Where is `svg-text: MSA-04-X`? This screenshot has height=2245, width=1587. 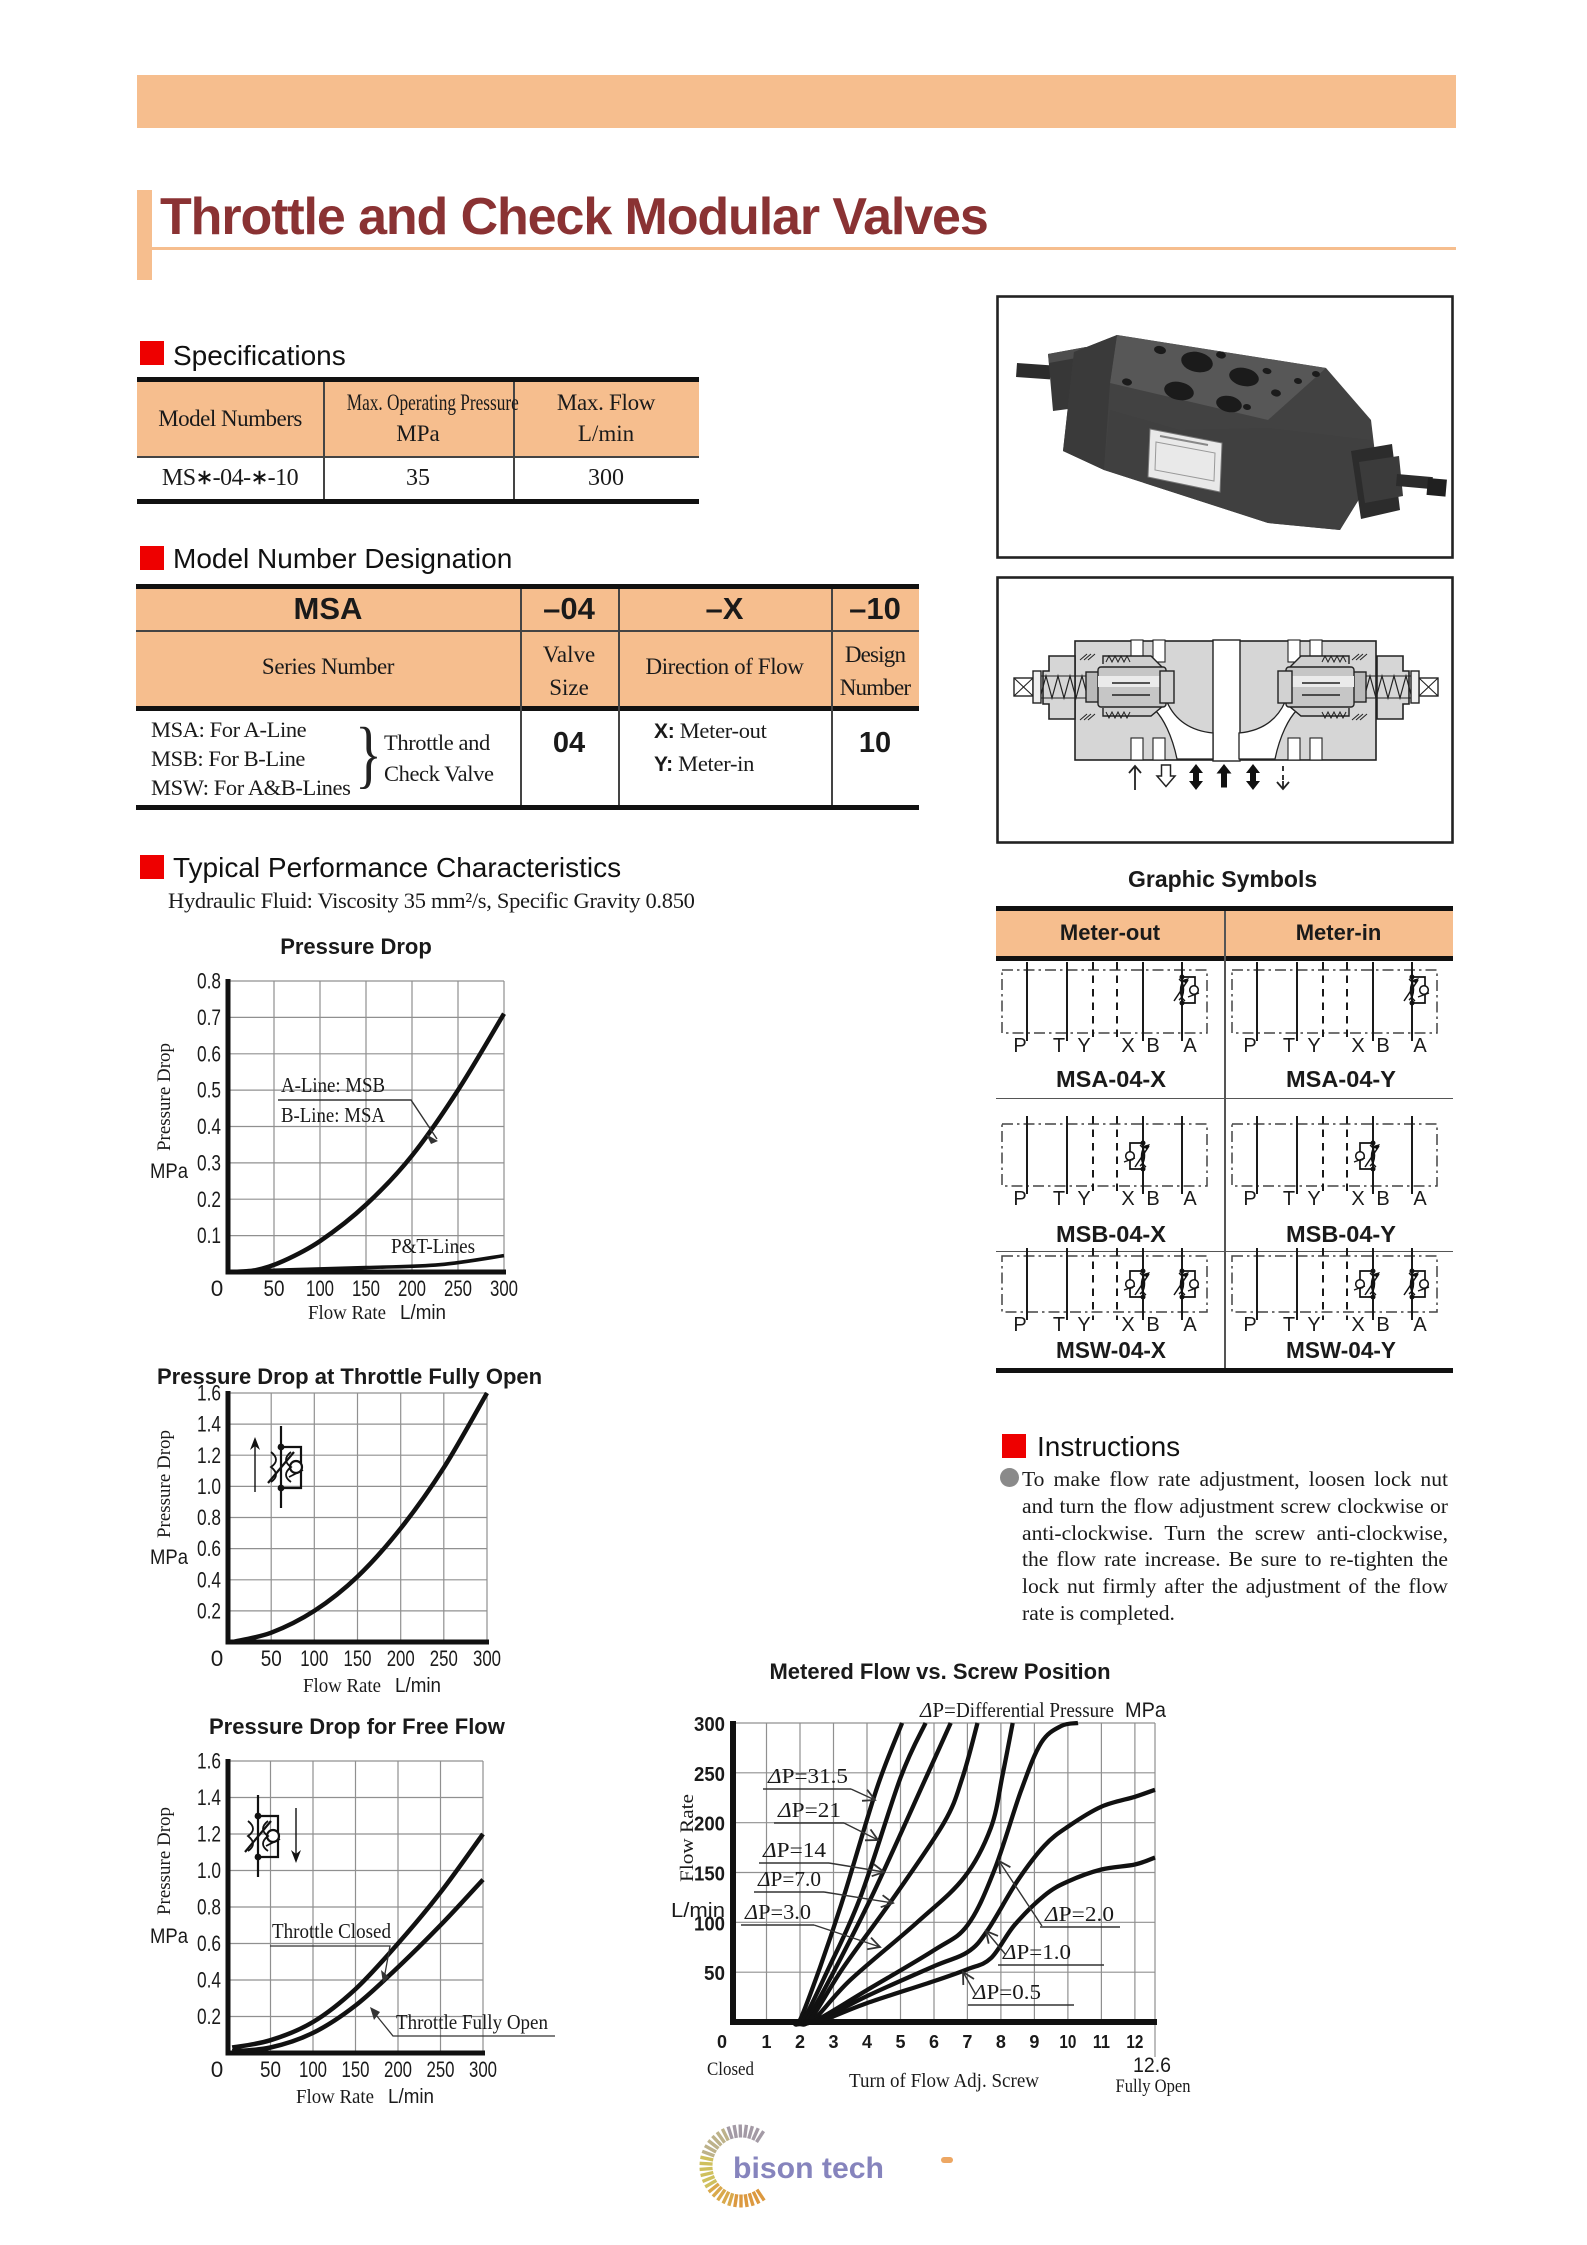
svg-text: MSA-04-X is located at coordinates (1111, 1079).